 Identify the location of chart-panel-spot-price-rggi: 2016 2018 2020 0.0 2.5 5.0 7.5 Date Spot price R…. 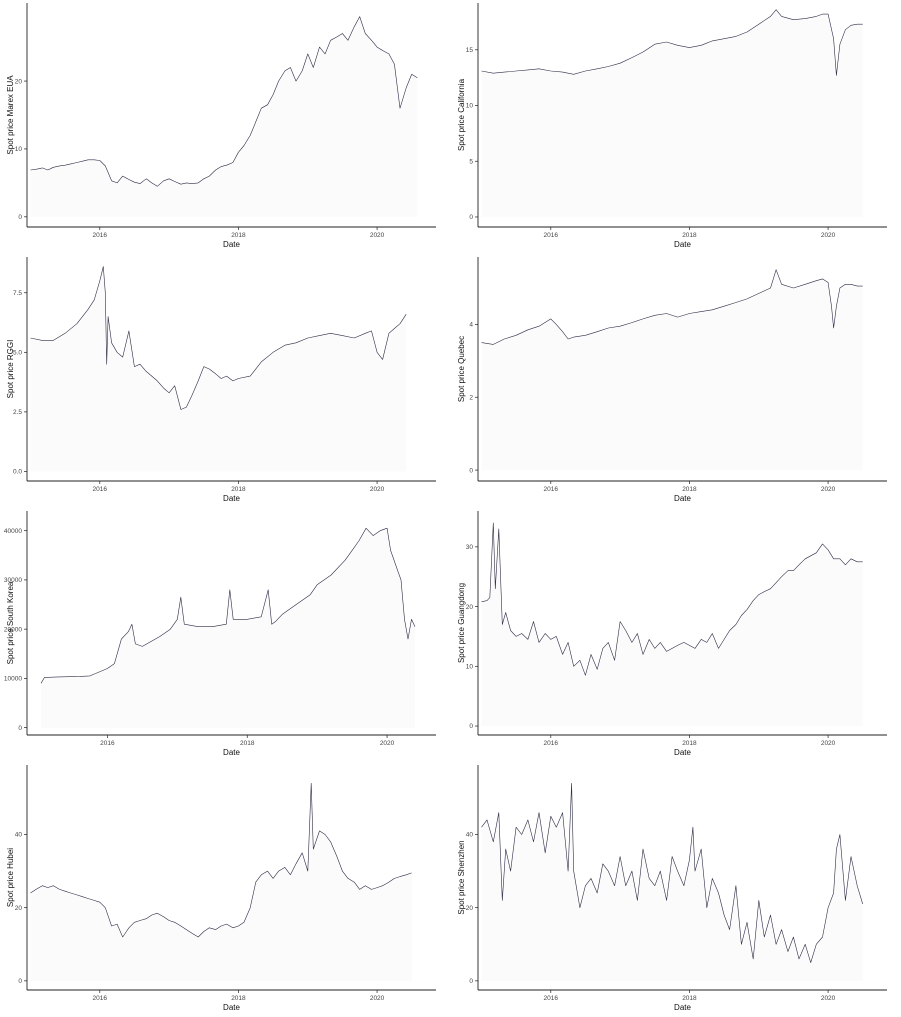
(225, 381).